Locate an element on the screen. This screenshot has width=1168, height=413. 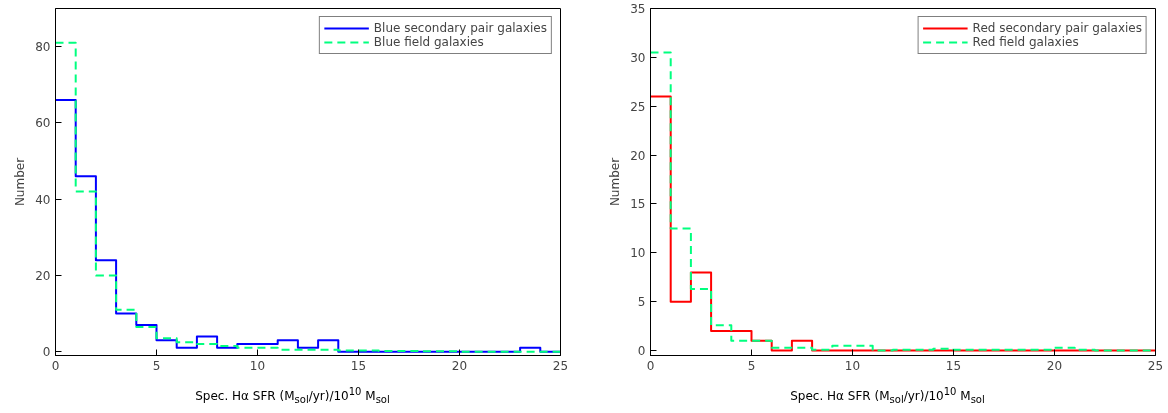
y-tick-label: 25 is located at coordinates (638, 106).